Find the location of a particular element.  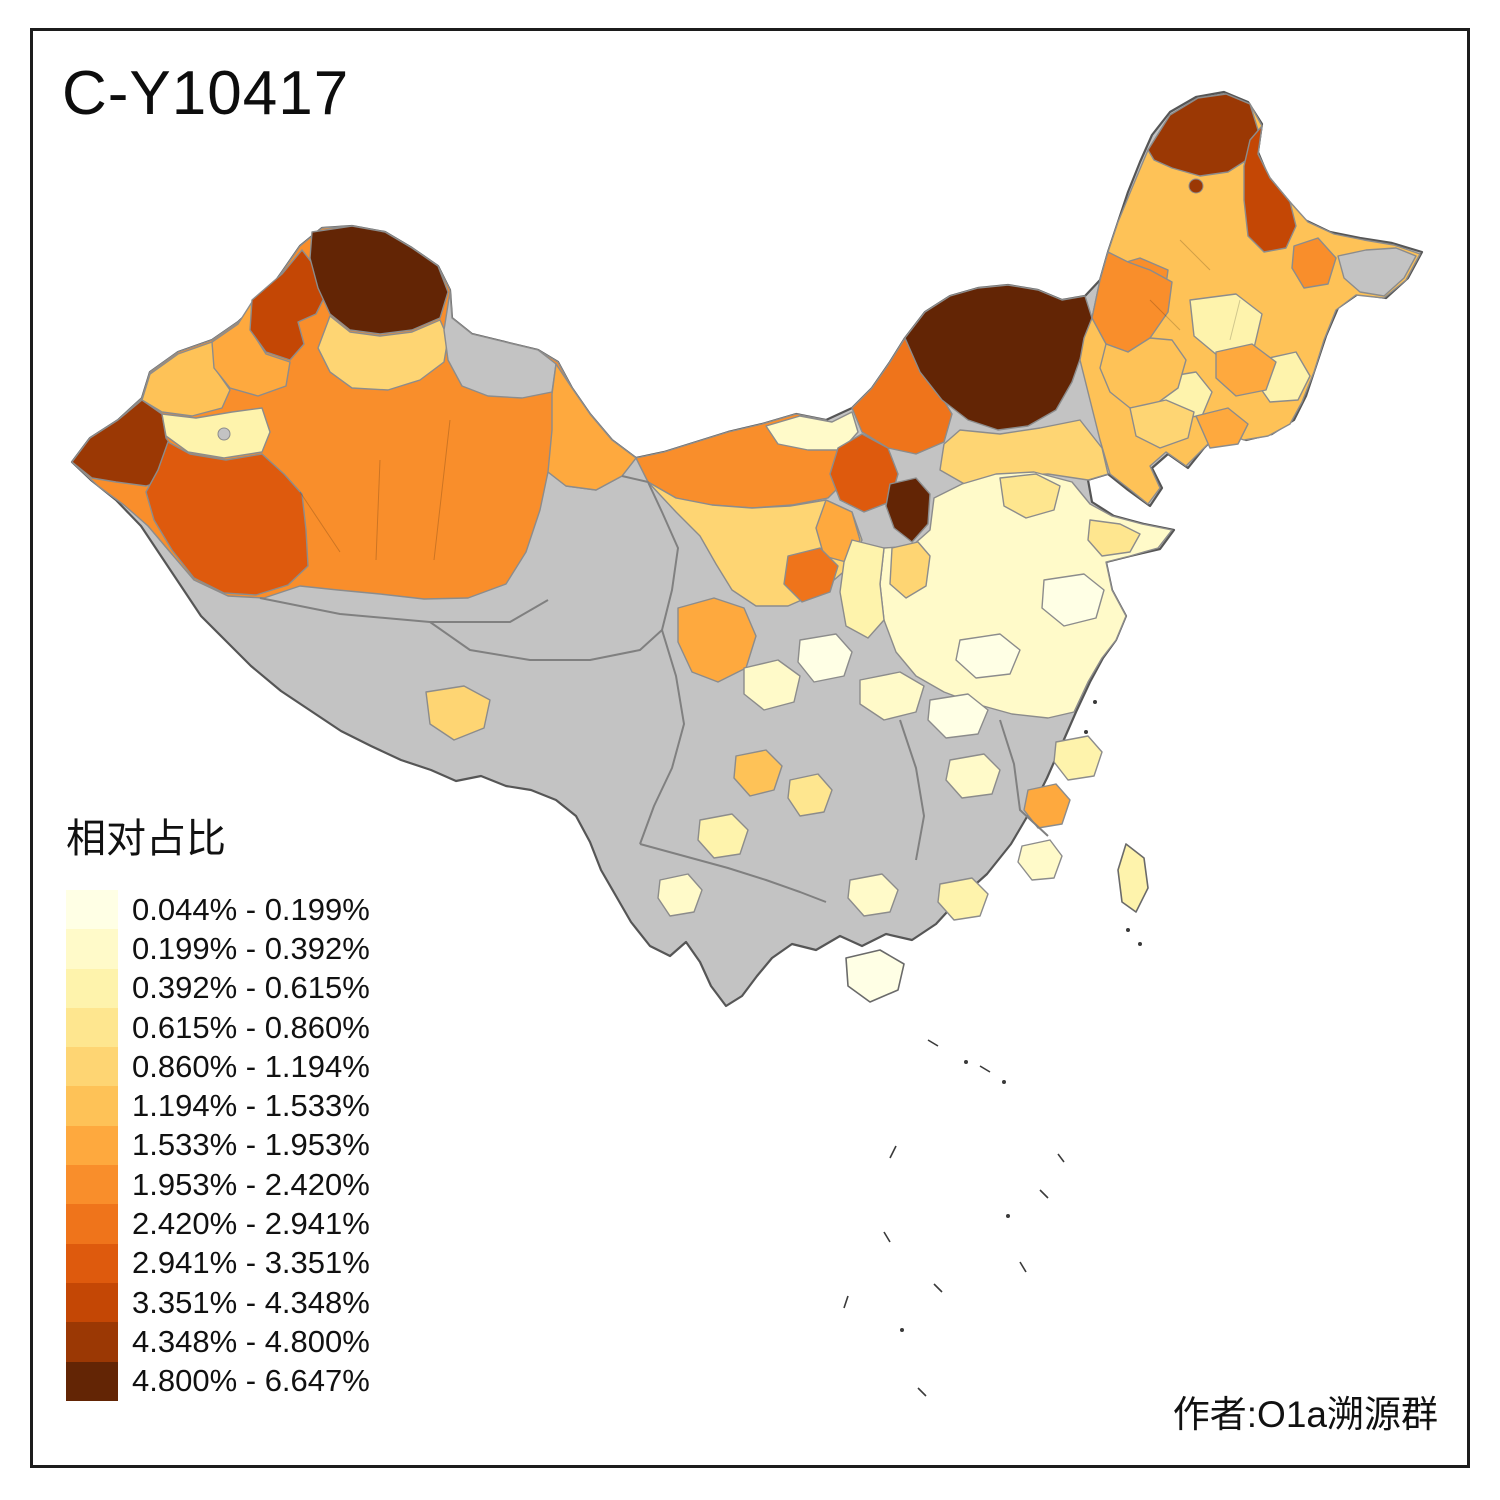

region-taiwan is located at coordinates (1133, 878).